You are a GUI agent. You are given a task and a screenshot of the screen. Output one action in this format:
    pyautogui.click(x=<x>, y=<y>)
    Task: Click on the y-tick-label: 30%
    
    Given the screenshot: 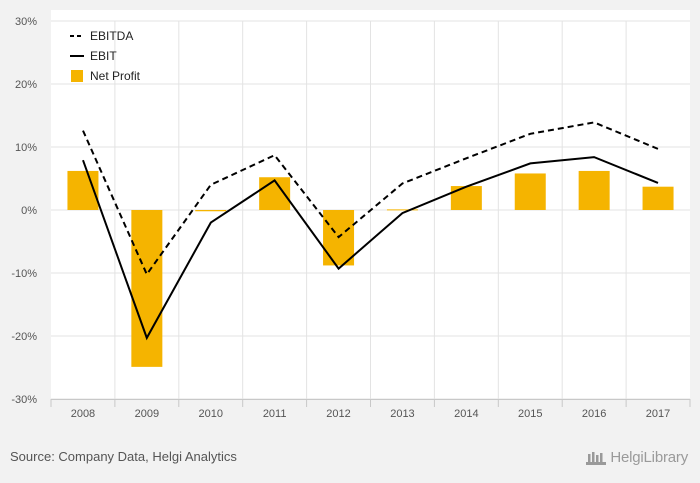 What is the action you would take?
    pyautogui.click(x=26, y=22)
    